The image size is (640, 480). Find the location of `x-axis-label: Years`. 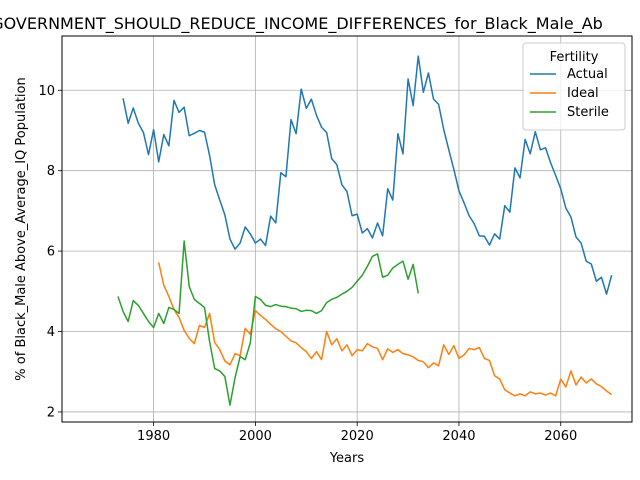

x-axis-label: Years is located at coordinates (347, 458).